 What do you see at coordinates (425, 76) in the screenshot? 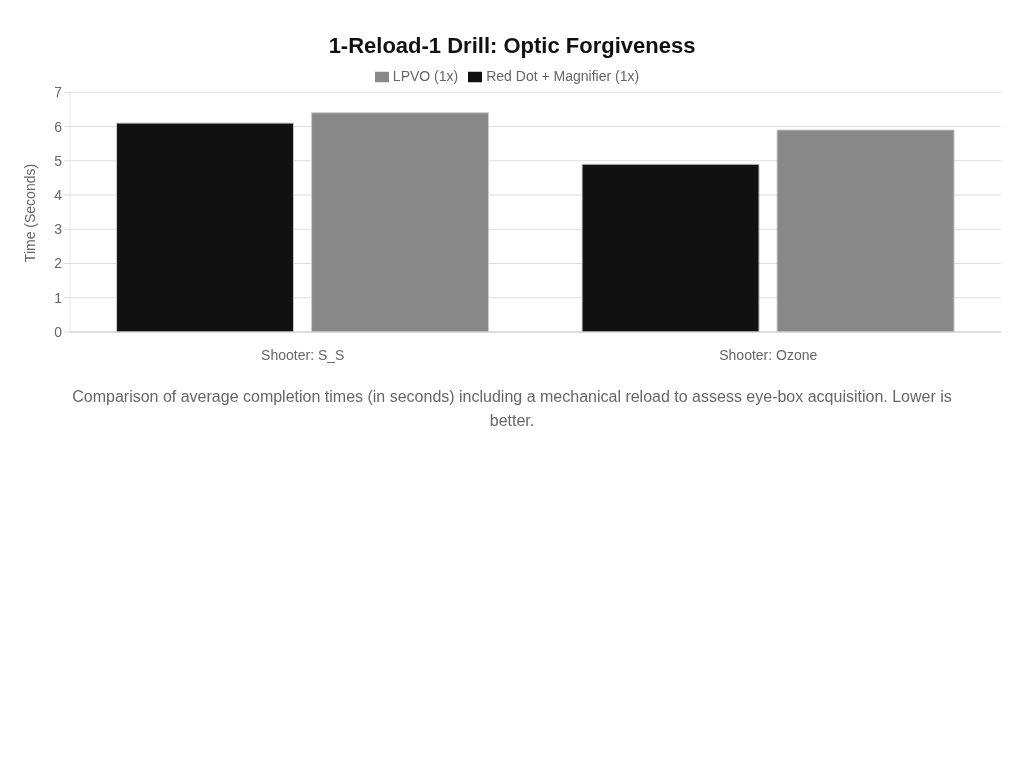
I see `legend-label: LPVO (1x)` at bounding box center [425, 76].